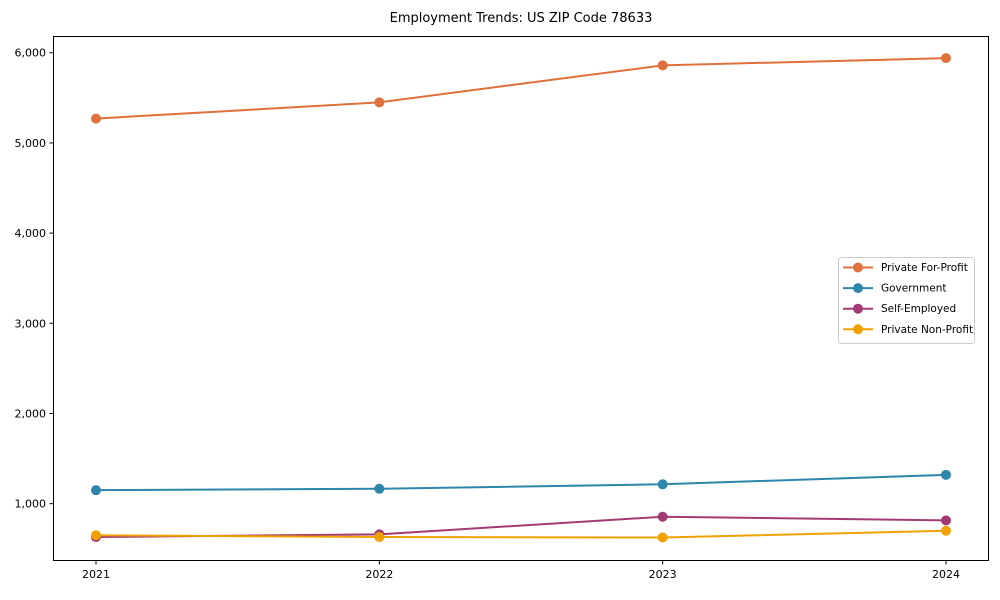 The height and width of the screenshot is (600, 1000). I want to click on legend-box, so click(906, 300).